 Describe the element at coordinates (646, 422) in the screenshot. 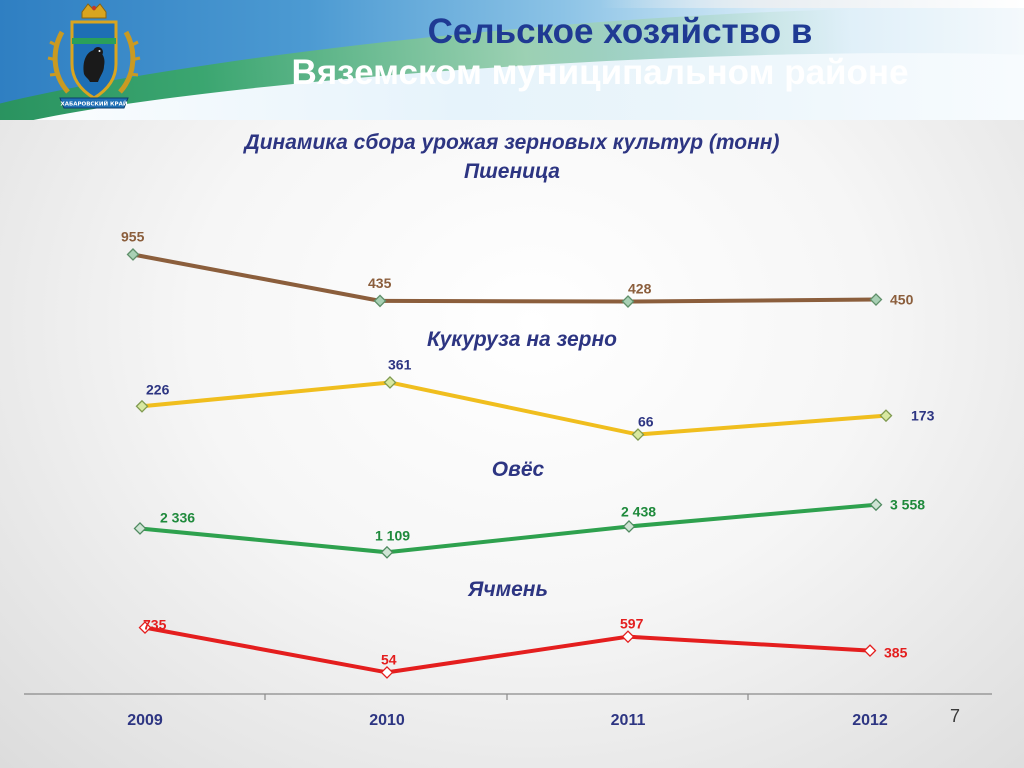

I see `data-label: 66` at that location.